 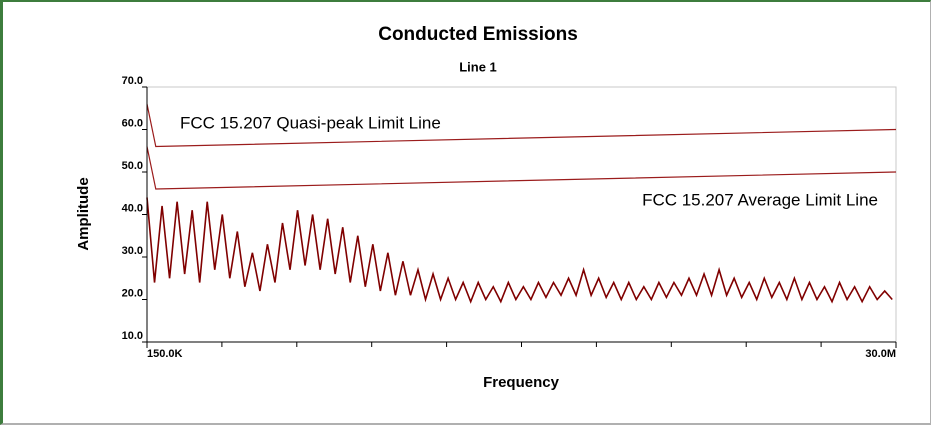 I want to click on y-tick-label: 50.0, so click(x=132, y=166).